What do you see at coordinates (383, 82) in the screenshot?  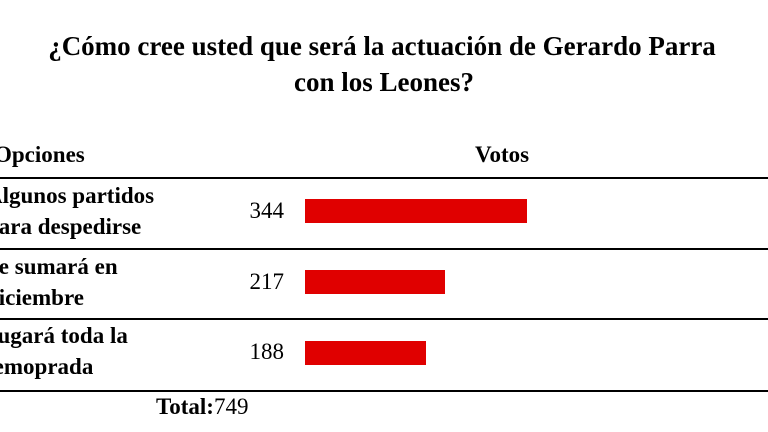 I see `poll-question-line-2: con los Leones?` at bounding box center [383, 82].